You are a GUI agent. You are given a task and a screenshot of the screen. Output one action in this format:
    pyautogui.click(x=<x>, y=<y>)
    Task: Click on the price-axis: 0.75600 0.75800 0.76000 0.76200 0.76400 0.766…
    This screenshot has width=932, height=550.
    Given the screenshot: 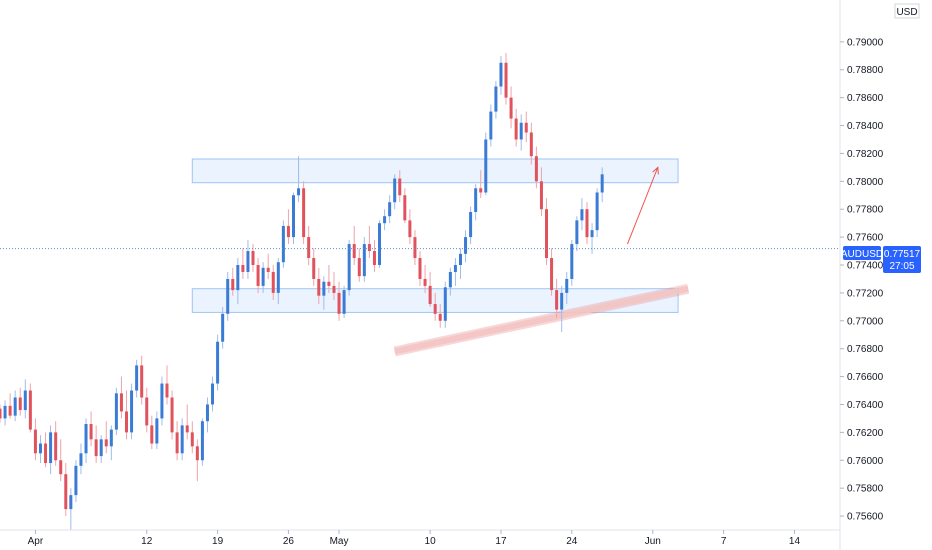 What is the action you would take?
    pyautogui.click(x=862, y=280)
    